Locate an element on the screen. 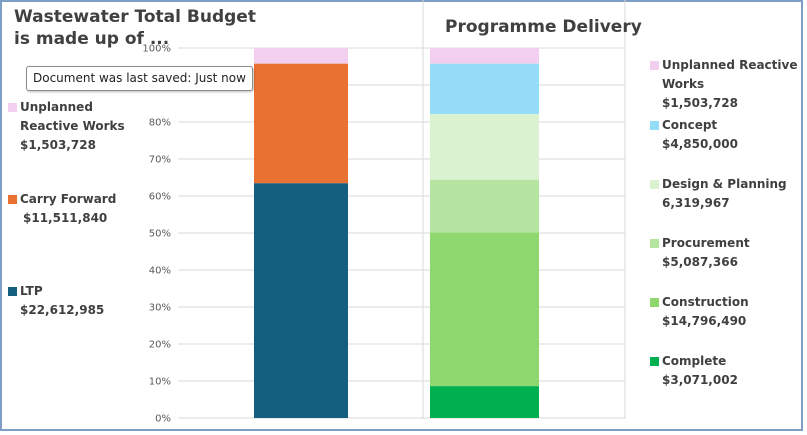  legend-label: Concept is located at coordinates (690, 125).